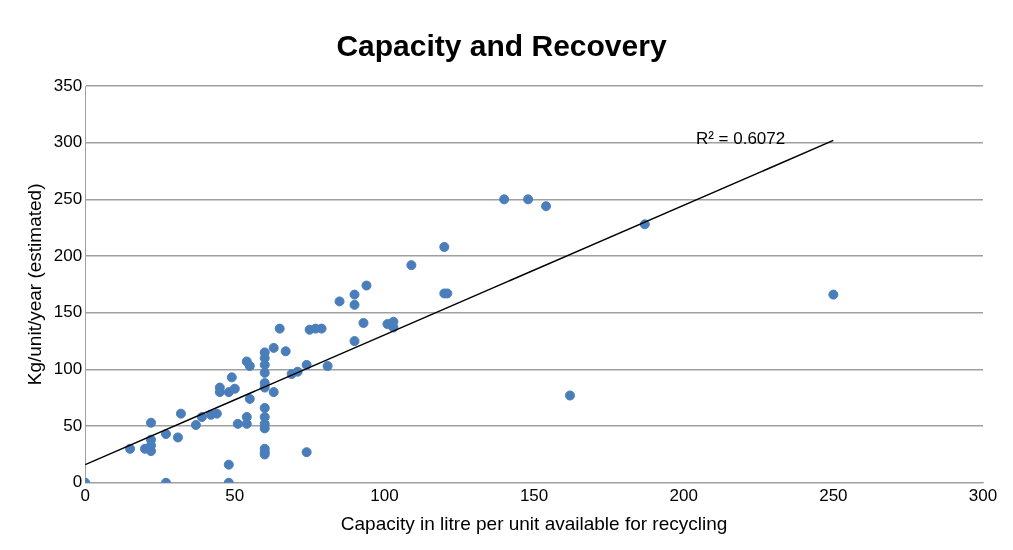 Image resolution: width=1013 pixels, height=550 pixels. I want to click on x-tick-label: 200, so click(683, 495).